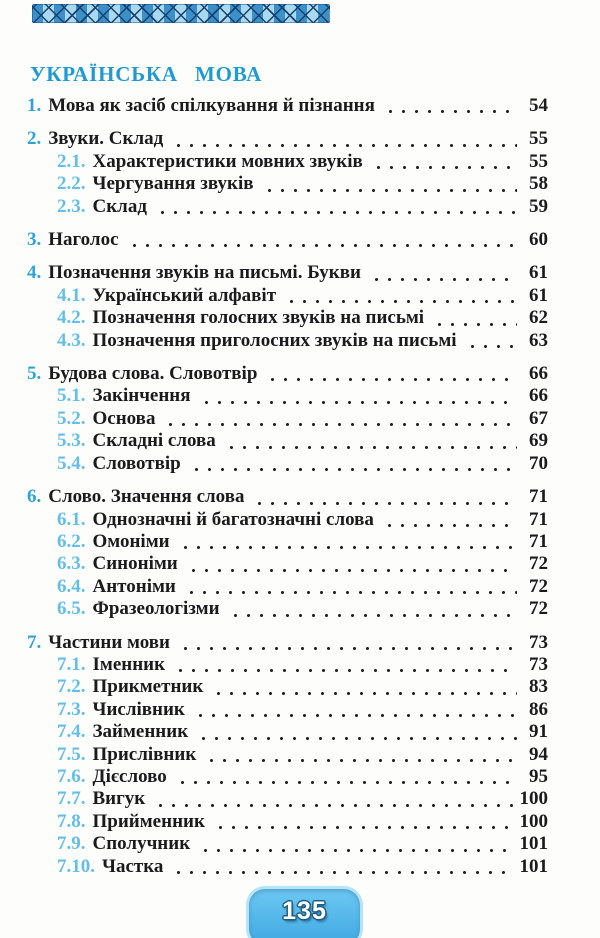 This screenshot has height=938, width=600. Describe the element at coordinates (141, 844) in the screenshot. I see `entry-title: Сполучник` at that location.